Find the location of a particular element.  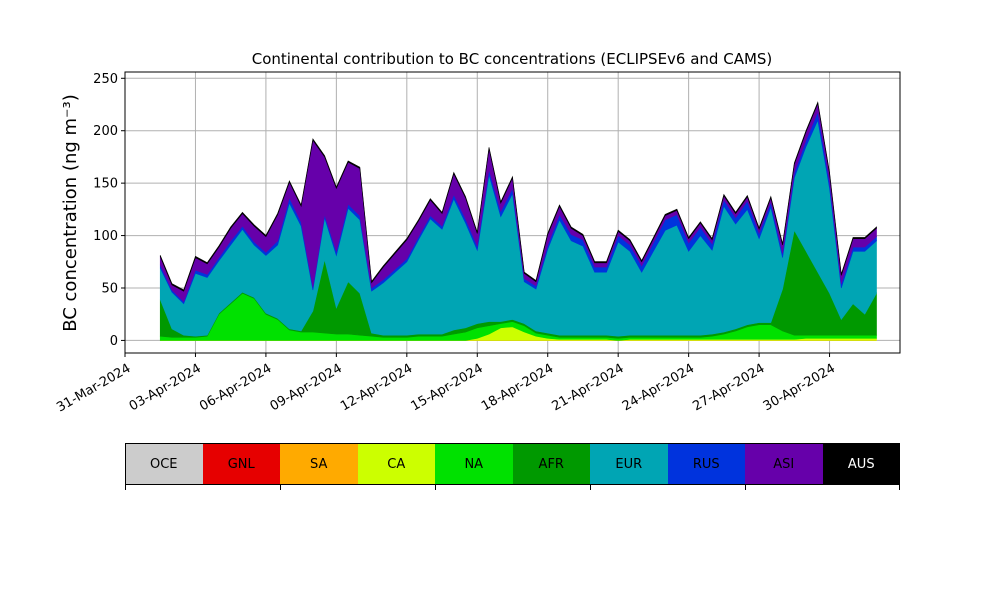

y-tick-label: 0 is located at coordinates (114, 341).